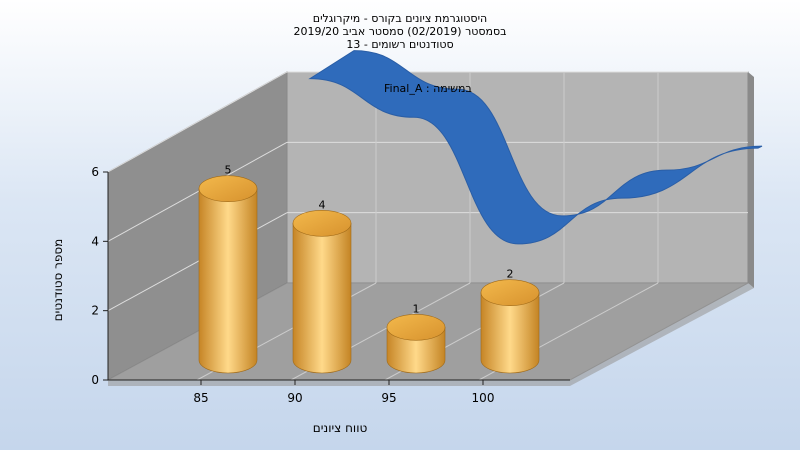 The image size is (800, 450). I want to click on chart-title-line-3: סטודנטים רשומים - 13, so click(400, 44).